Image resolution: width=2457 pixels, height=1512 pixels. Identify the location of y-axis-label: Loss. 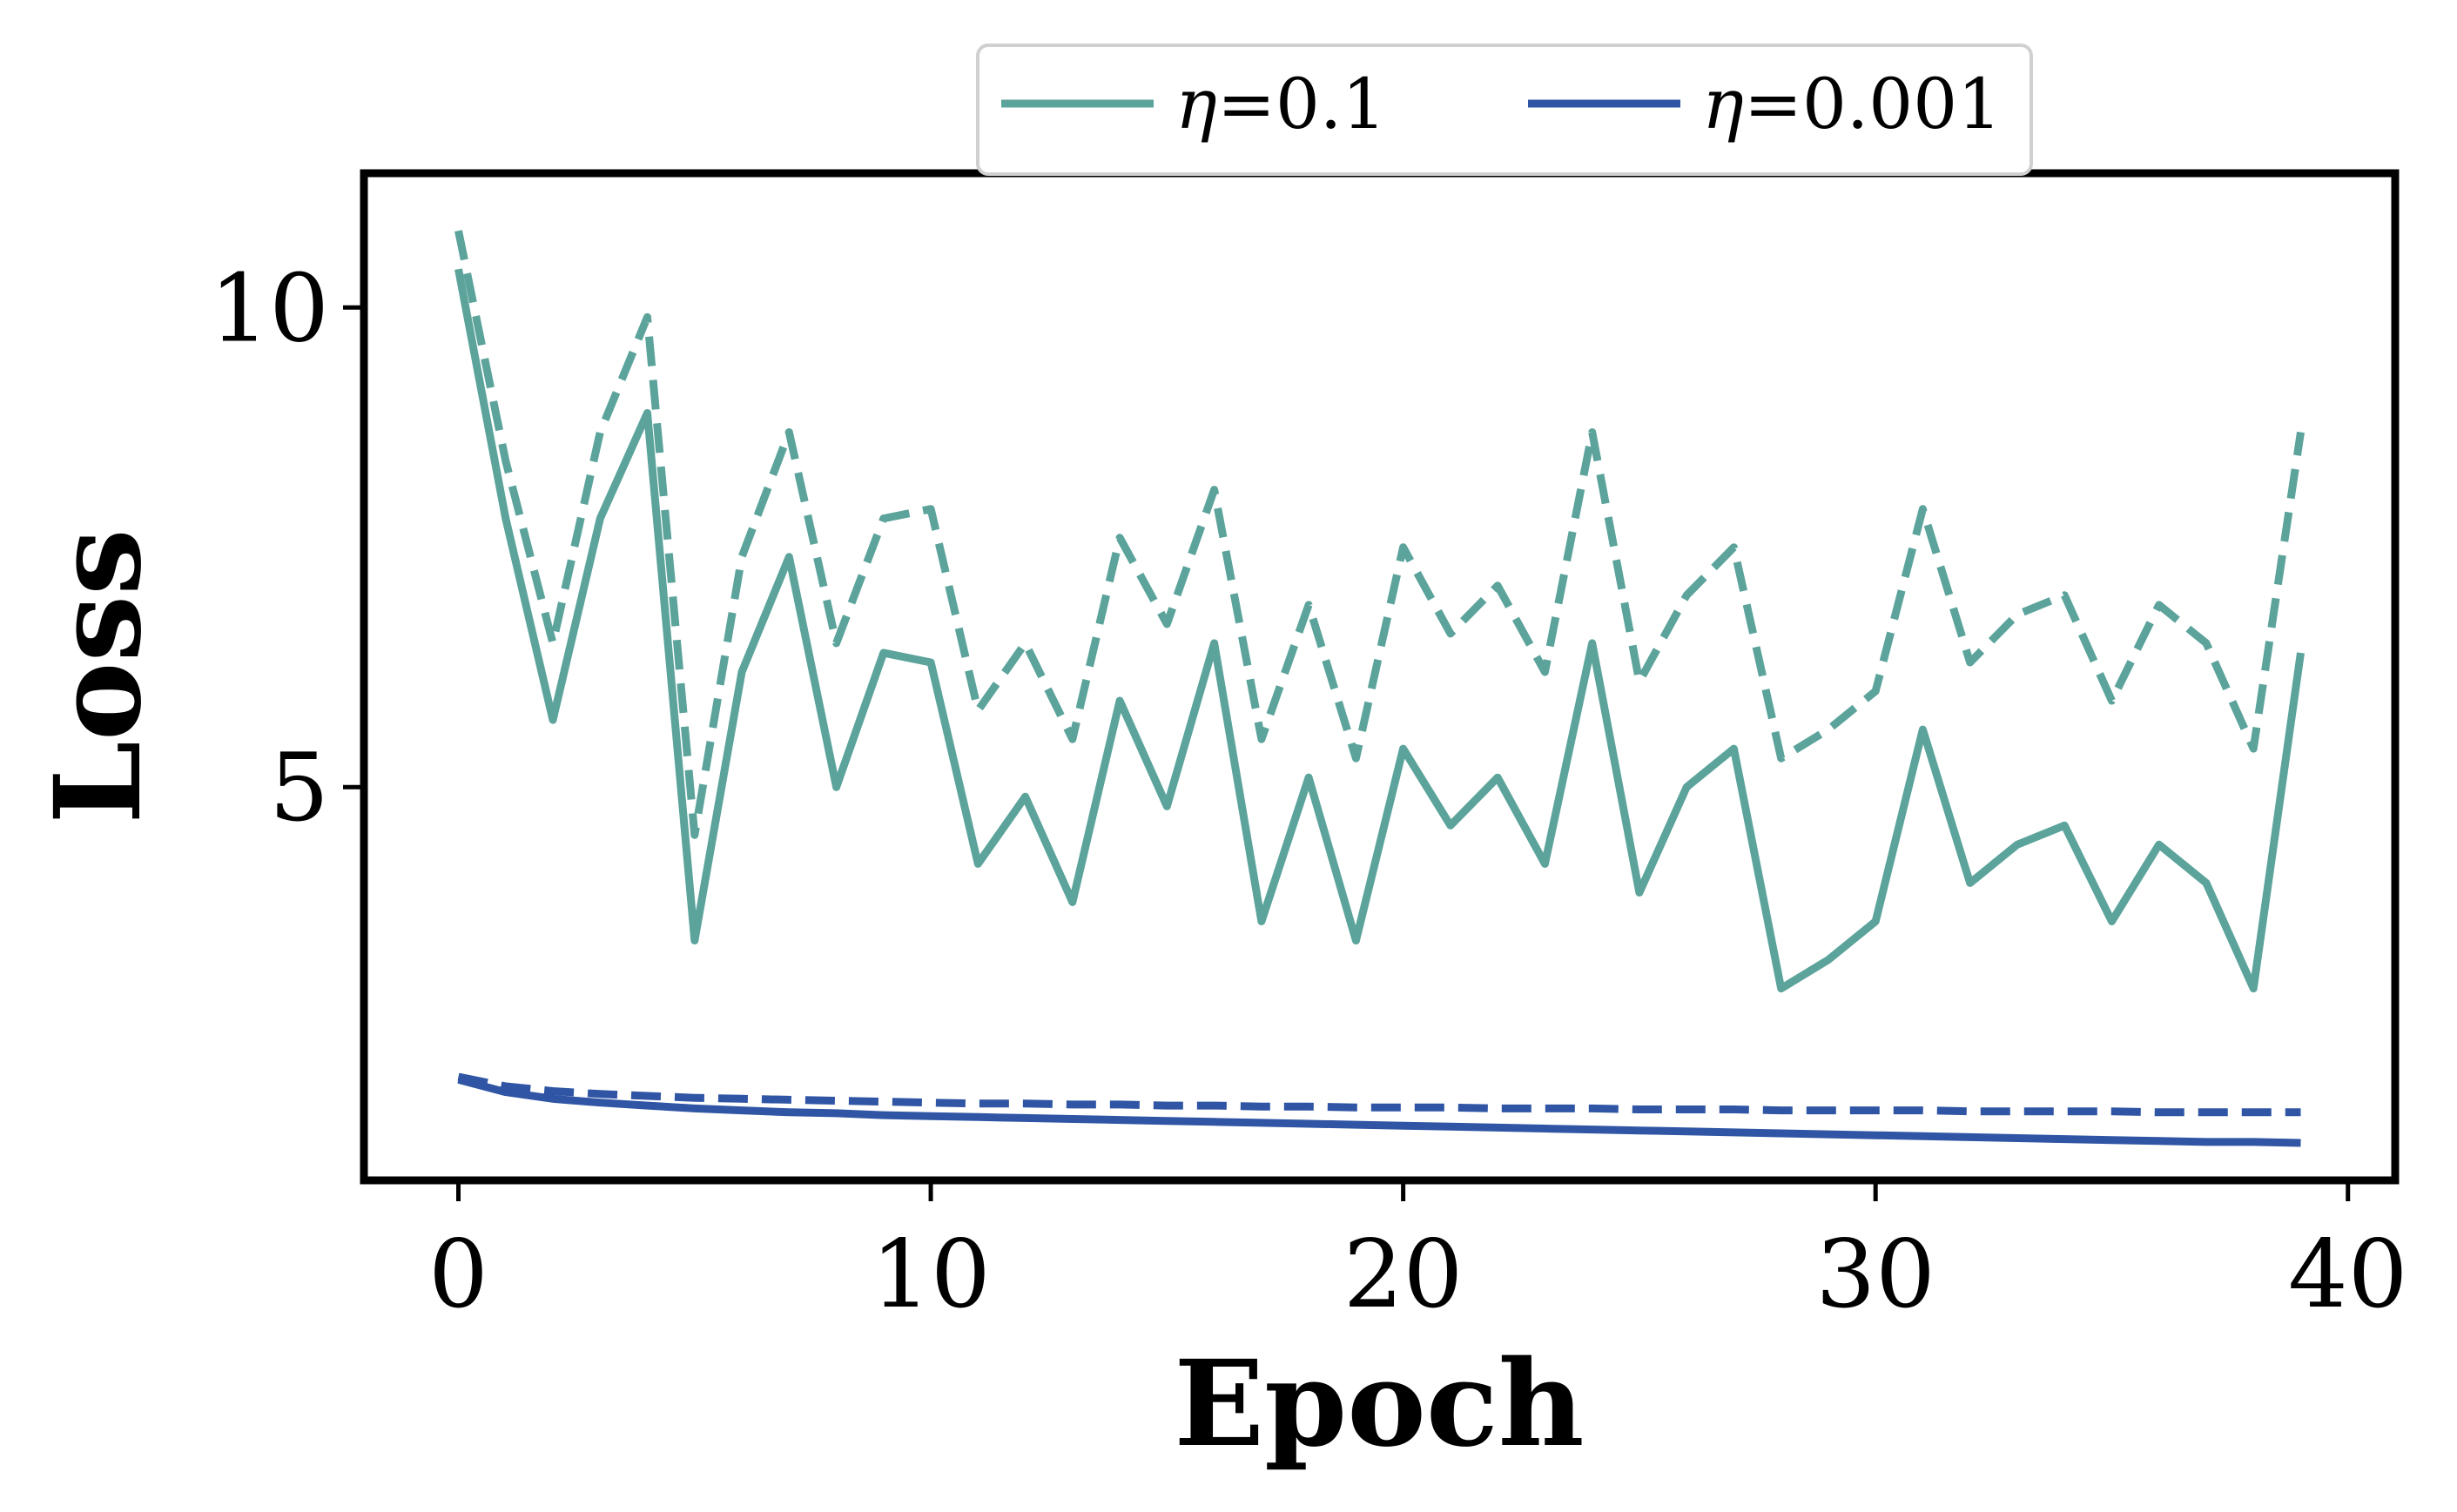
(98, 675).